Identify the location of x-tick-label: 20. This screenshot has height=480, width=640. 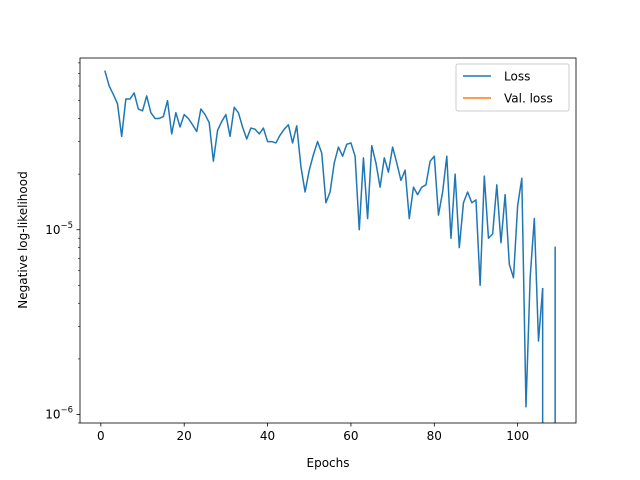
(184, 436).